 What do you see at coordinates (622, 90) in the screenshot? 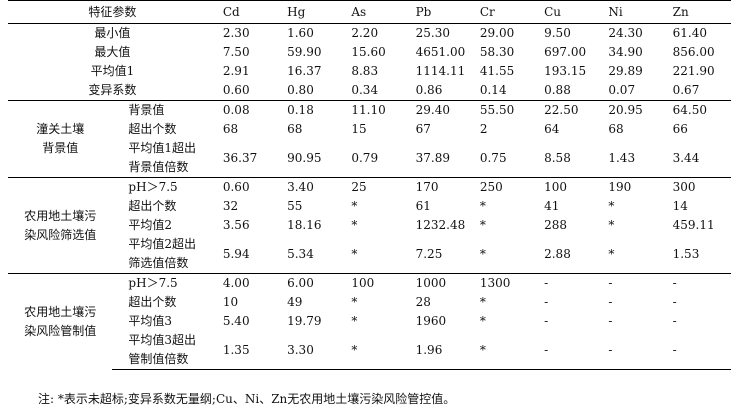
I see `value-cell: 0.07` at bounding box center [622, 90].